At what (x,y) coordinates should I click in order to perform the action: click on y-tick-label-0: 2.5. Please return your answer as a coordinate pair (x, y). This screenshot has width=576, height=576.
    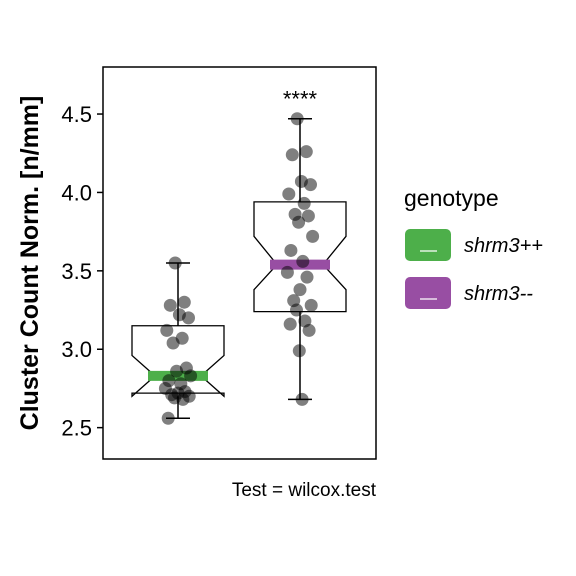
    Looking at the image, I should click on (76, 428).